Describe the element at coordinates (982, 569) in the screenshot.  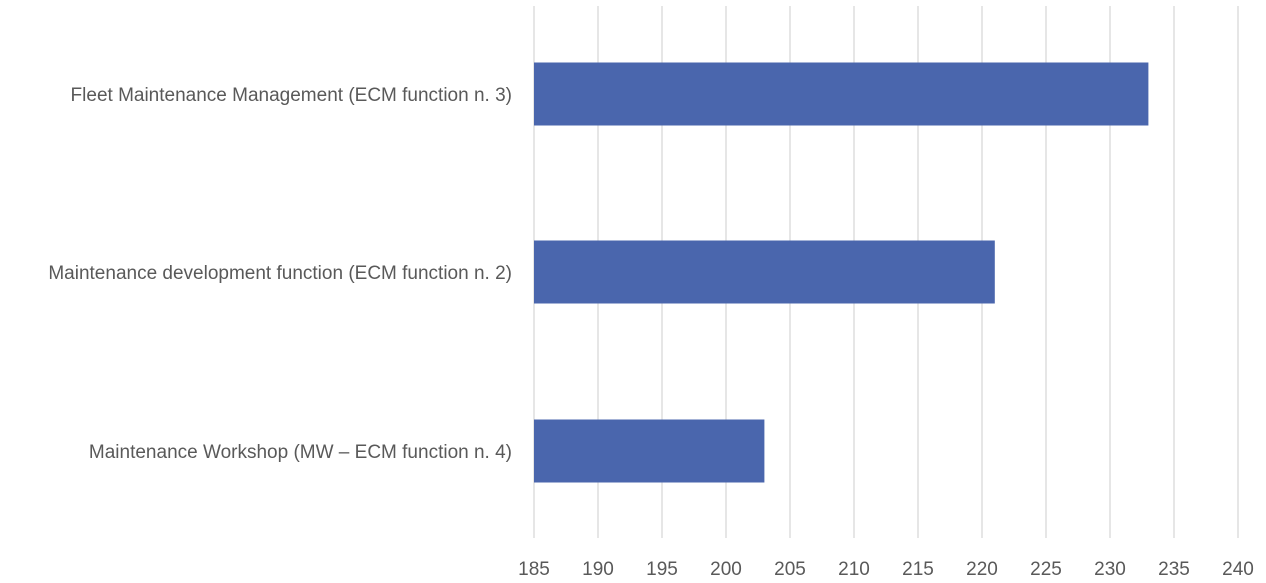
I see `x-tick-label: 220` at that location.